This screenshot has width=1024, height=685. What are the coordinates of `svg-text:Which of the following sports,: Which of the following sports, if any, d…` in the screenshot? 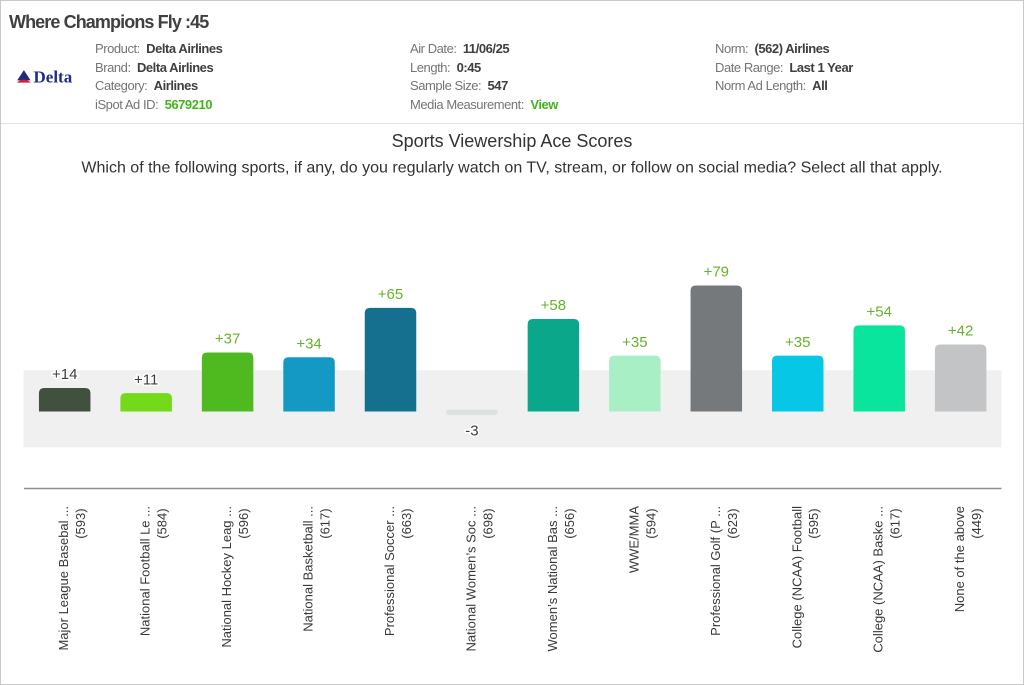 It's located at (511, 168).